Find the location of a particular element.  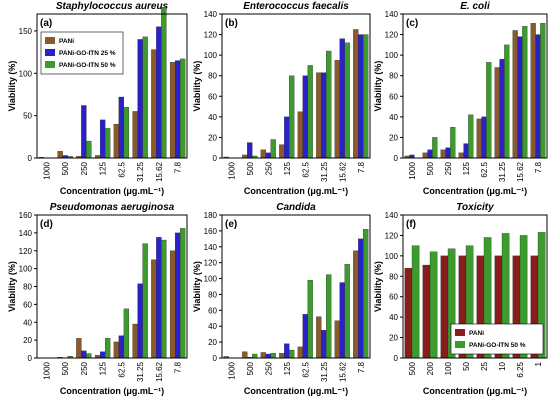

panel-label: (e) is located at coordinates (231, 224).